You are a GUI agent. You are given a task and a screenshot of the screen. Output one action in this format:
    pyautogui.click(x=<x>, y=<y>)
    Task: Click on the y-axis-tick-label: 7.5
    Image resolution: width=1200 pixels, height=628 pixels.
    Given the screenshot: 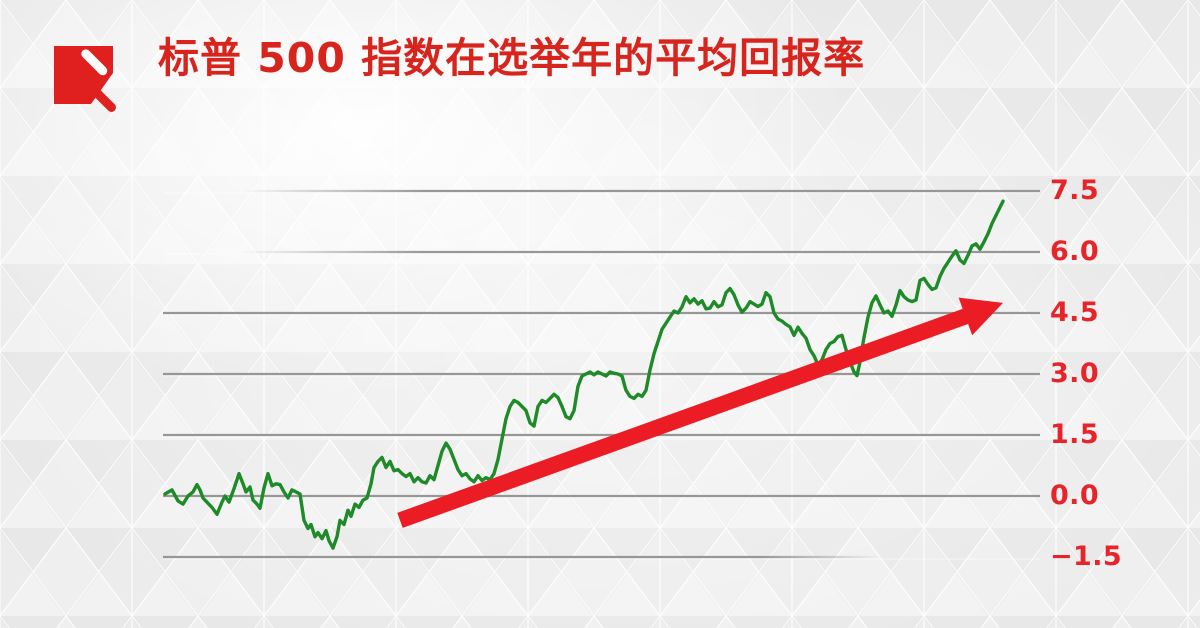 What is the action you would take?
    pyautogui.click(x=1075, y=190)
    